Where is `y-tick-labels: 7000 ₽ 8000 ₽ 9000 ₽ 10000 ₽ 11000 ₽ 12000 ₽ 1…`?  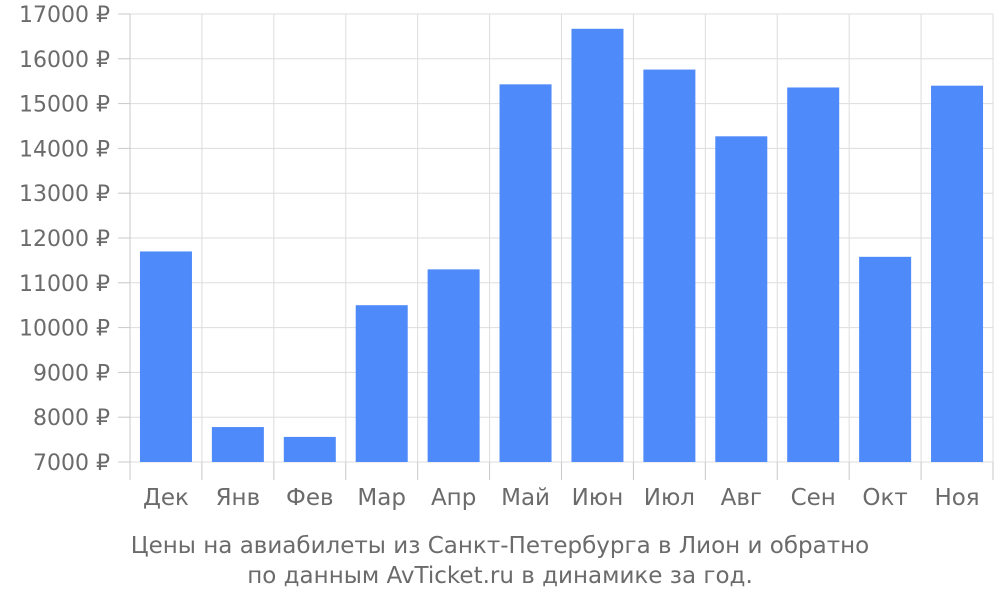
y-tick-labels: 7000 ₽ 8000 ₽ 9000 ₽ 10000 ₽ 11000 ₽ 12000 ₽ 1… is located at coordinates (64, 239).